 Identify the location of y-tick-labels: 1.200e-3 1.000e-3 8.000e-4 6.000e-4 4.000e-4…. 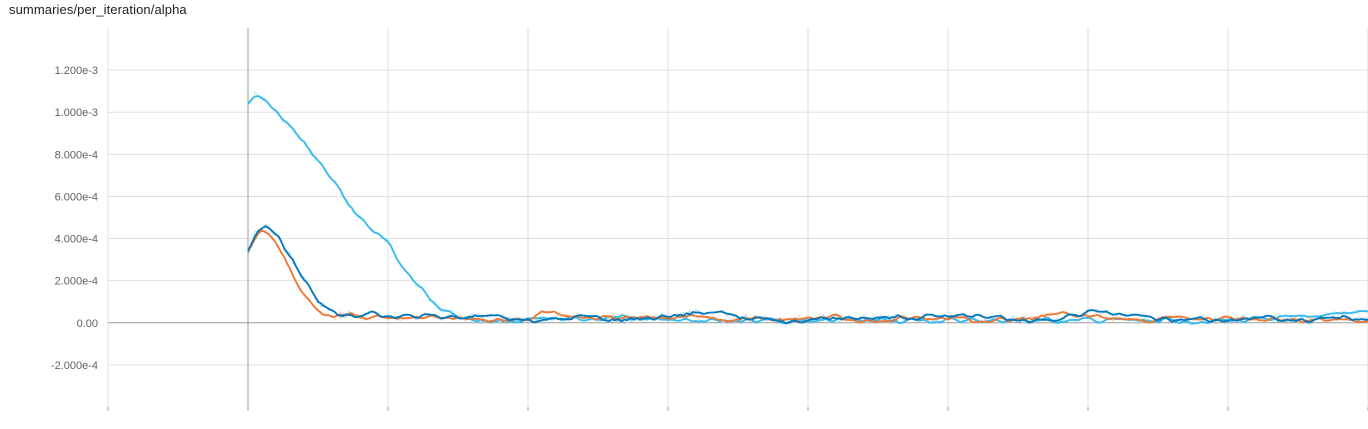
(74, 218).